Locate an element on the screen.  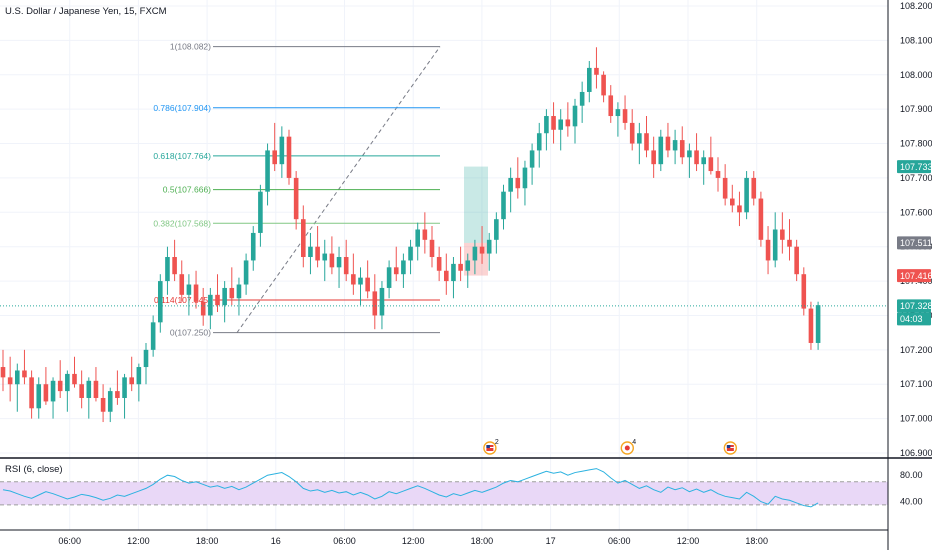
rsi-pane: 80.00 40.00 is located at coordinates (461, 488).